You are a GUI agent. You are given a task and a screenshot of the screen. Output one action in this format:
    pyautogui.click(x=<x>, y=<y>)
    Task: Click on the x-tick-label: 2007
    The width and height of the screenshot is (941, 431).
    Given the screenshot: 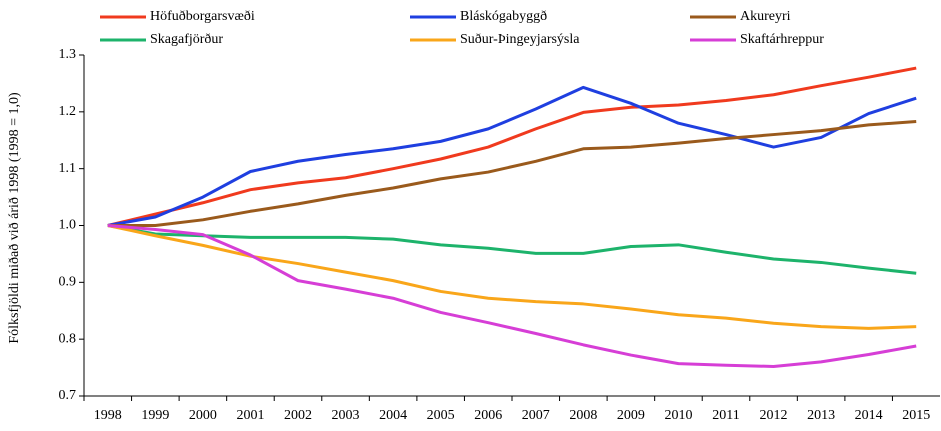 What is the action you would take?
    pyautogui.click(x=536, y=415)
    